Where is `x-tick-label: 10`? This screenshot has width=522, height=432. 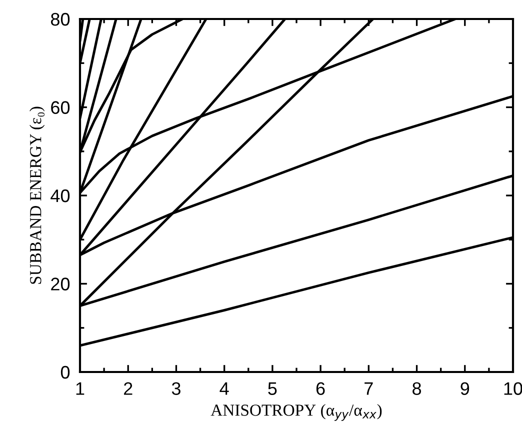 x-tick-label: 10 is located at coordinates (513, 388).